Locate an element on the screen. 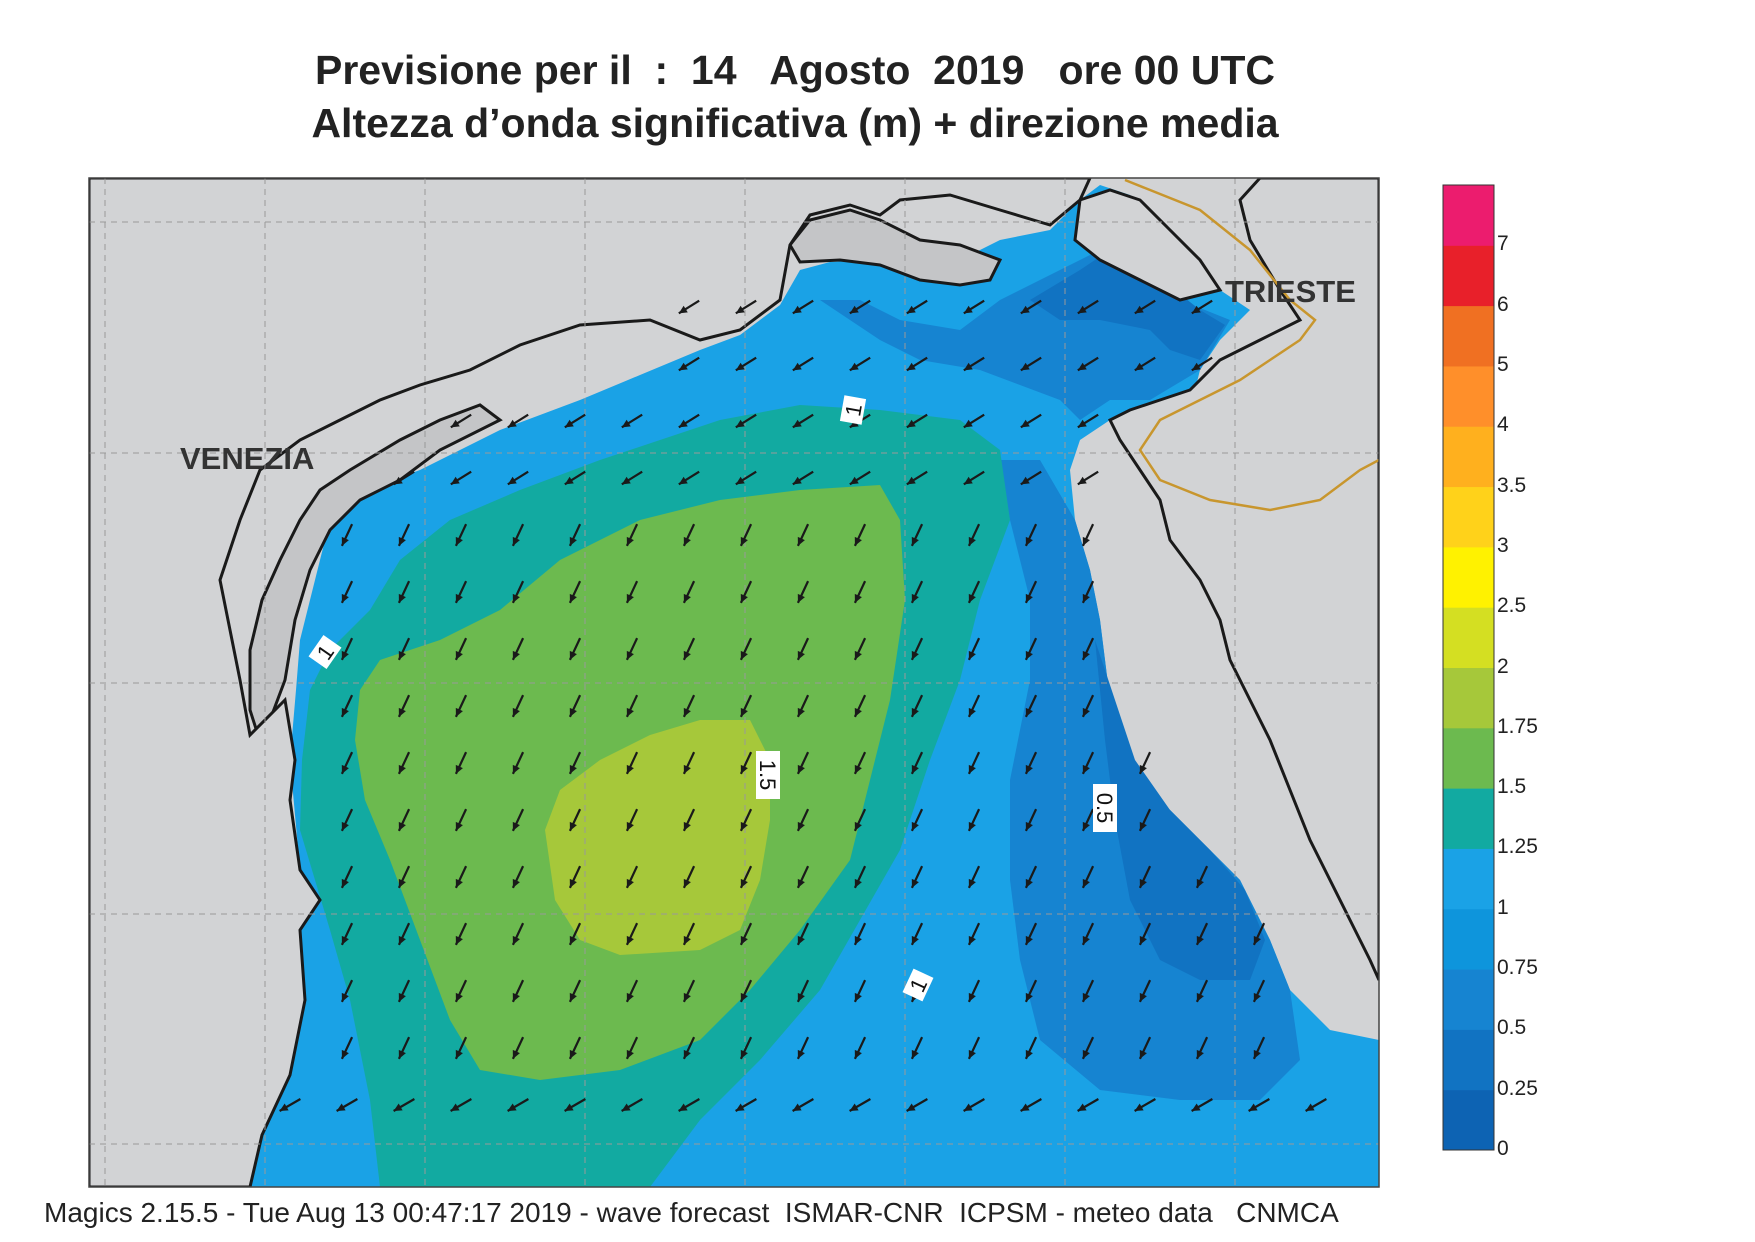 The width and height of the screenshot is (1755, 1242). legend-label: 0.25 is located at coordinates (1517, 1088).